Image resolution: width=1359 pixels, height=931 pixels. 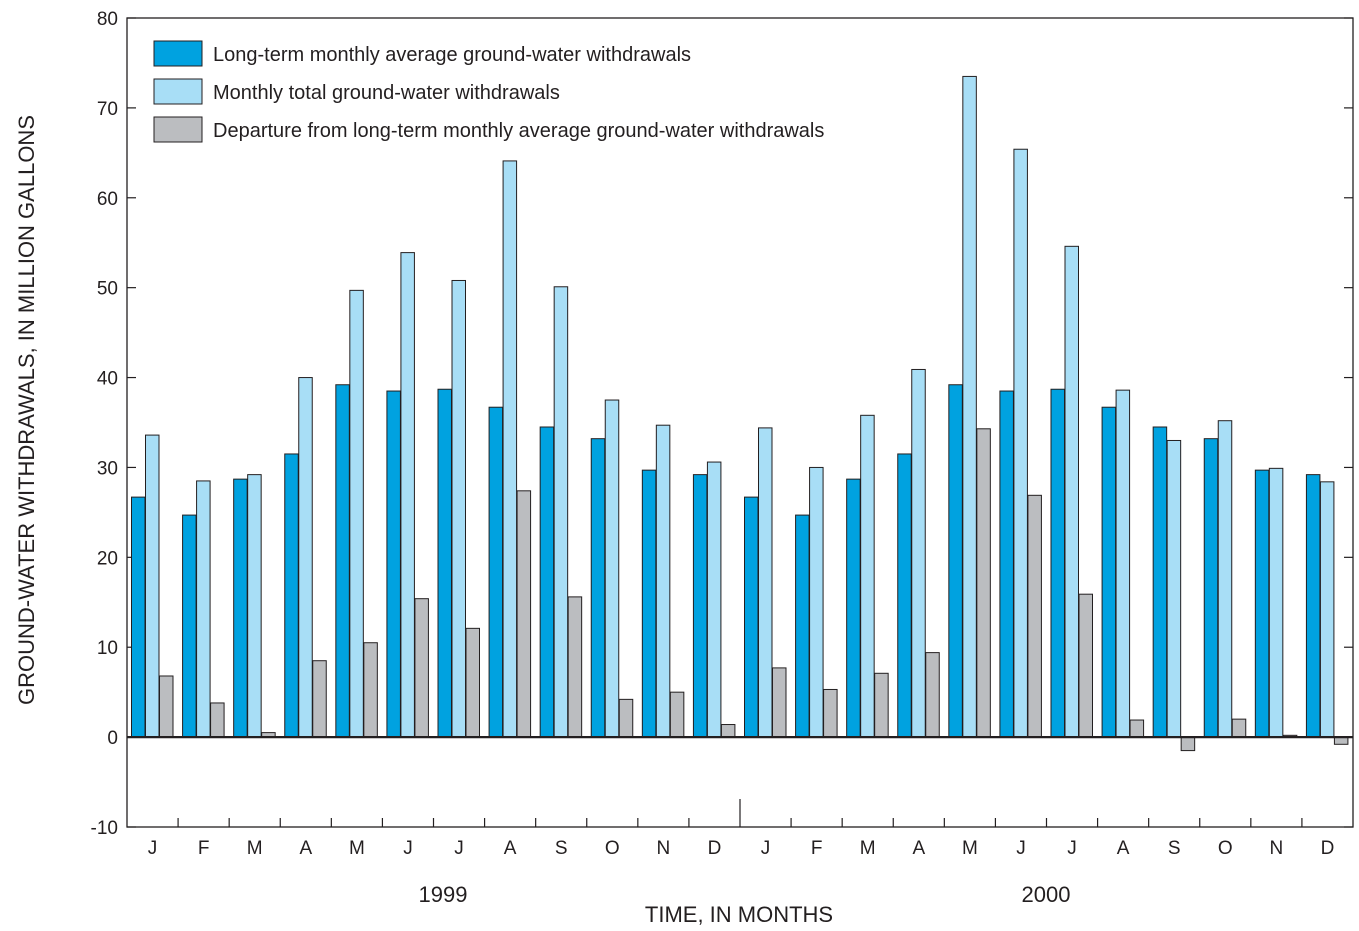 What do you see at coordinates (107, 199) in the screenshot?
I see `y-tick-label: 60` at bounding box center [107, 199].